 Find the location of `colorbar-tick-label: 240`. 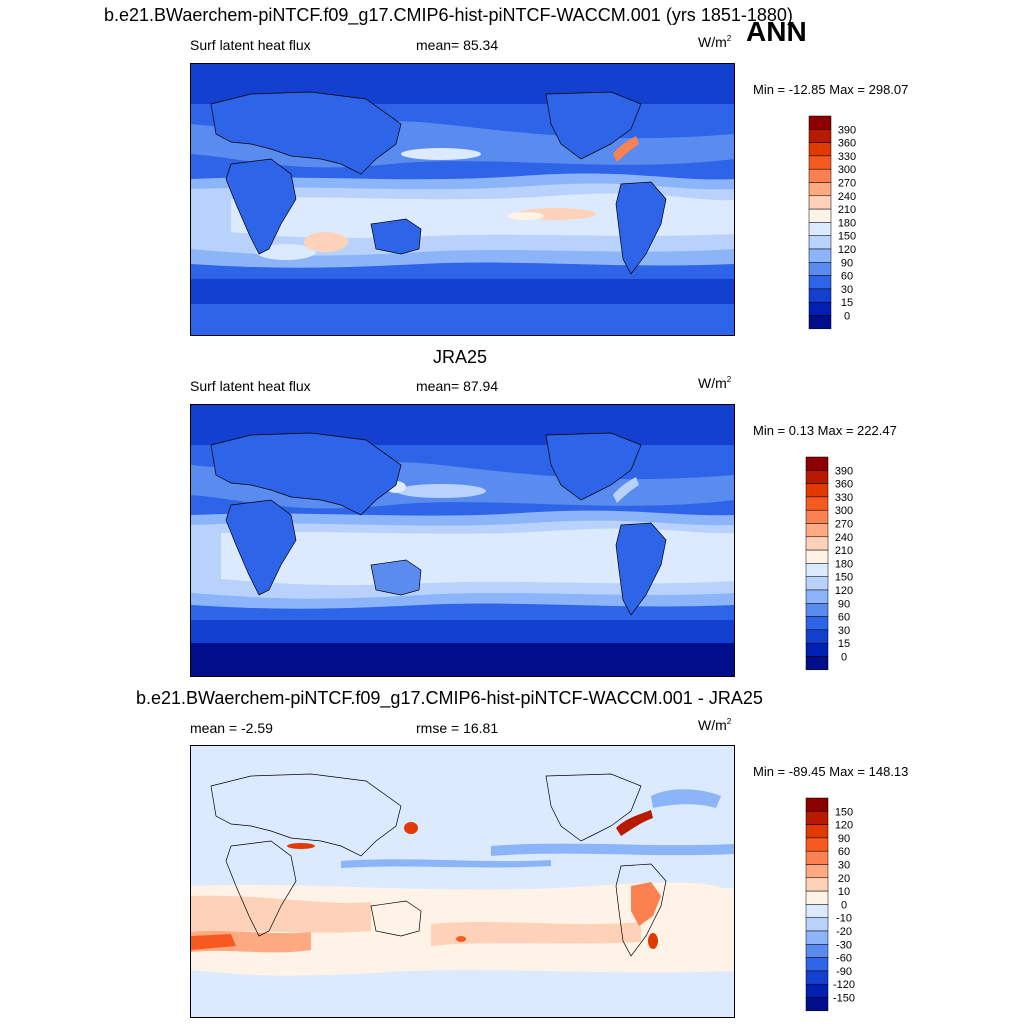

colorbar-tick-label: 240 is located at coordinates (847, 197).